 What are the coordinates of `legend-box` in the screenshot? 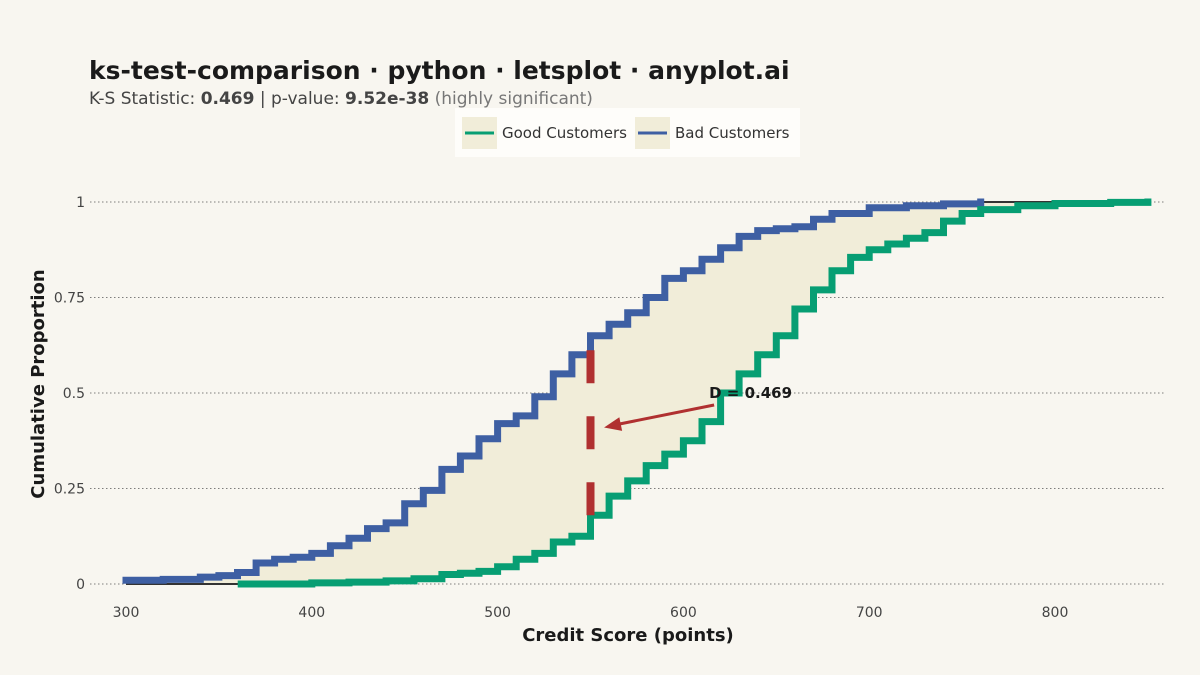 It's located at (627, 132).